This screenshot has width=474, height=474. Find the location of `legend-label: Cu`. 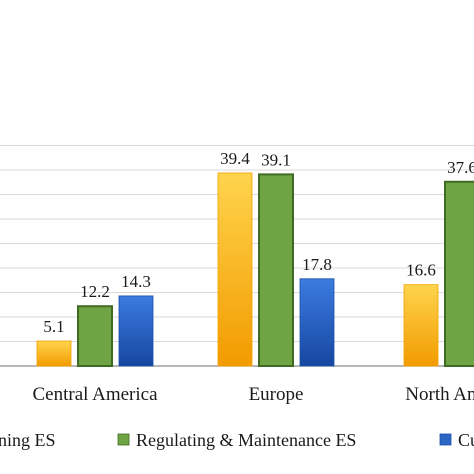

legend-label: Cu is located at coordinates (466, 440).